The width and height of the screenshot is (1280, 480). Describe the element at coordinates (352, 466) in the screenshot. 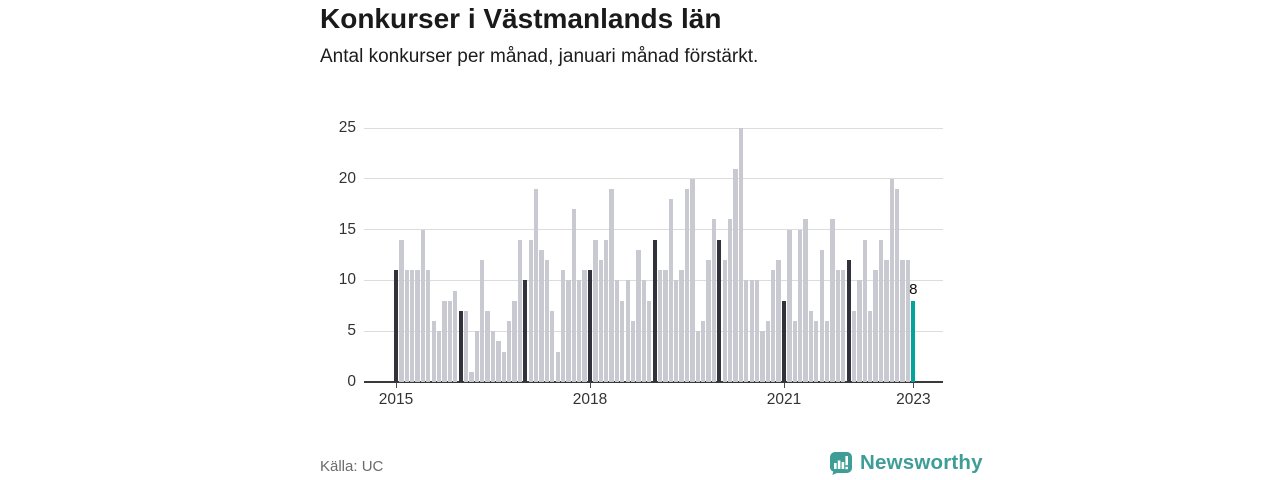

I see `source-note: Källa: UC` at that location.